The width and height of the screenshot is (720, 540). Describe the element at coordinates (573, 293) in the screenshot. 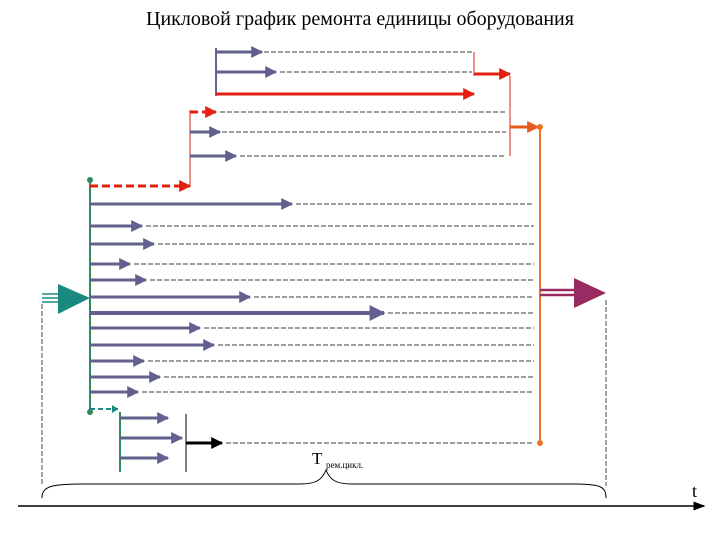

I see `end-arrow-magenta` at that location.